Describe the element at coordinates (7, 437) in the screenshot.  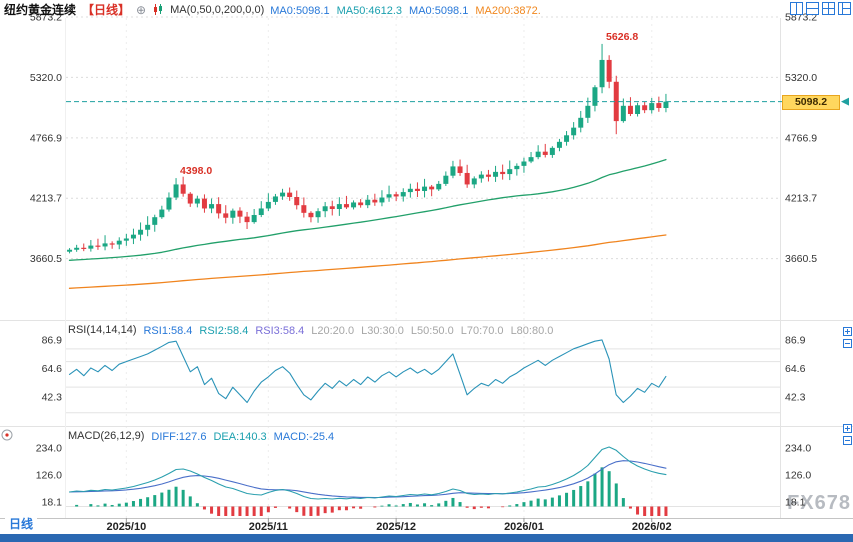
I see `crosshair-tool-icon` at that location.